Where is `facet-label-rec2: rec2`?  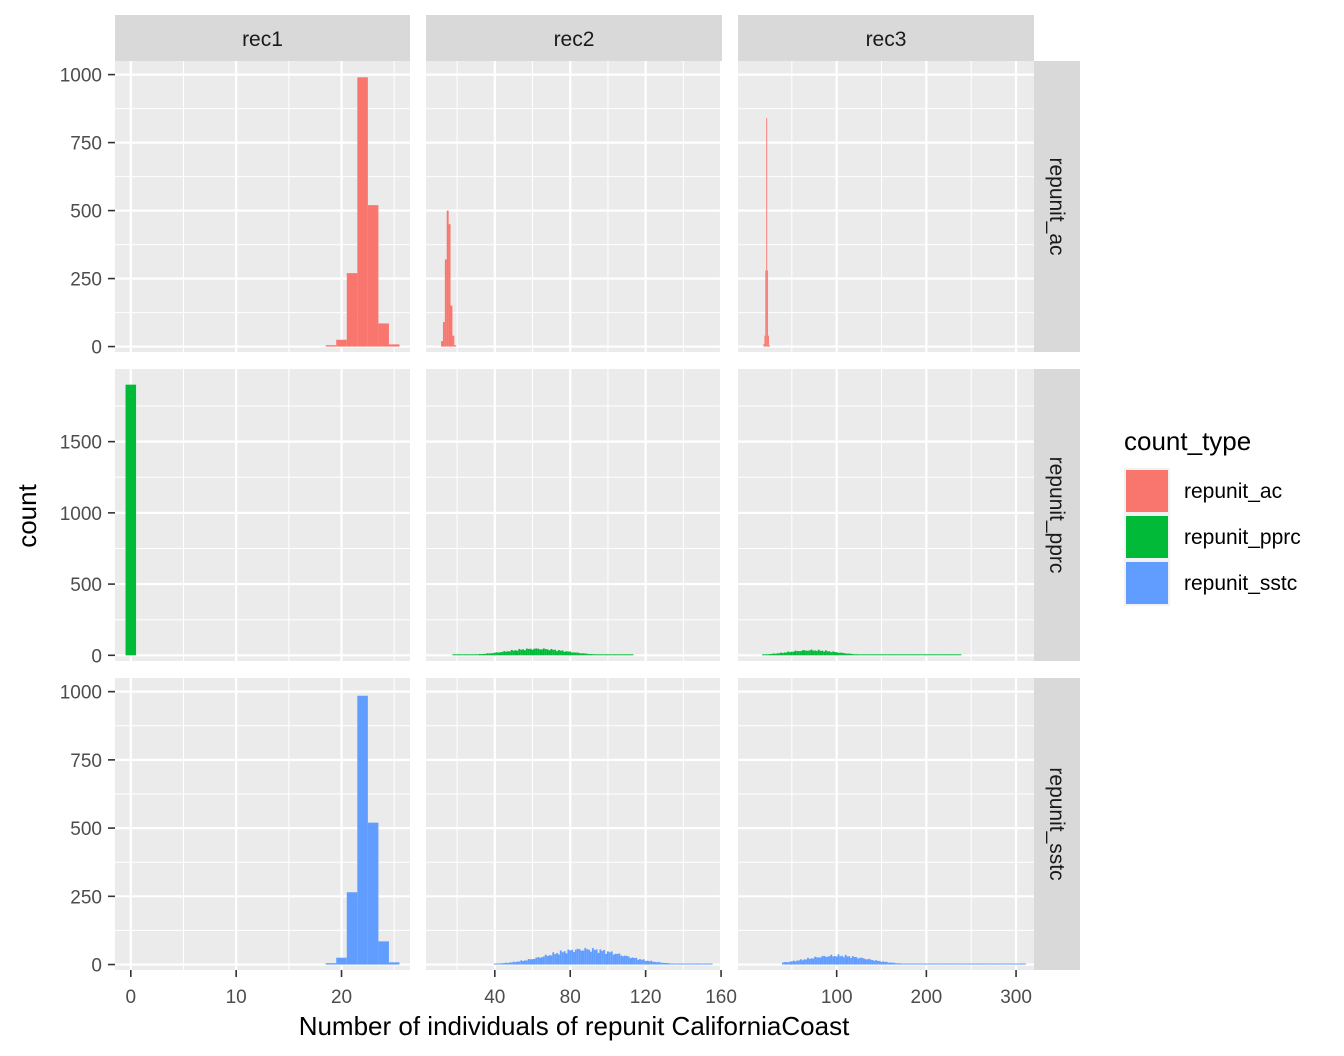 facet-label-rec2: rec2 is located at coordinates (574, 39).